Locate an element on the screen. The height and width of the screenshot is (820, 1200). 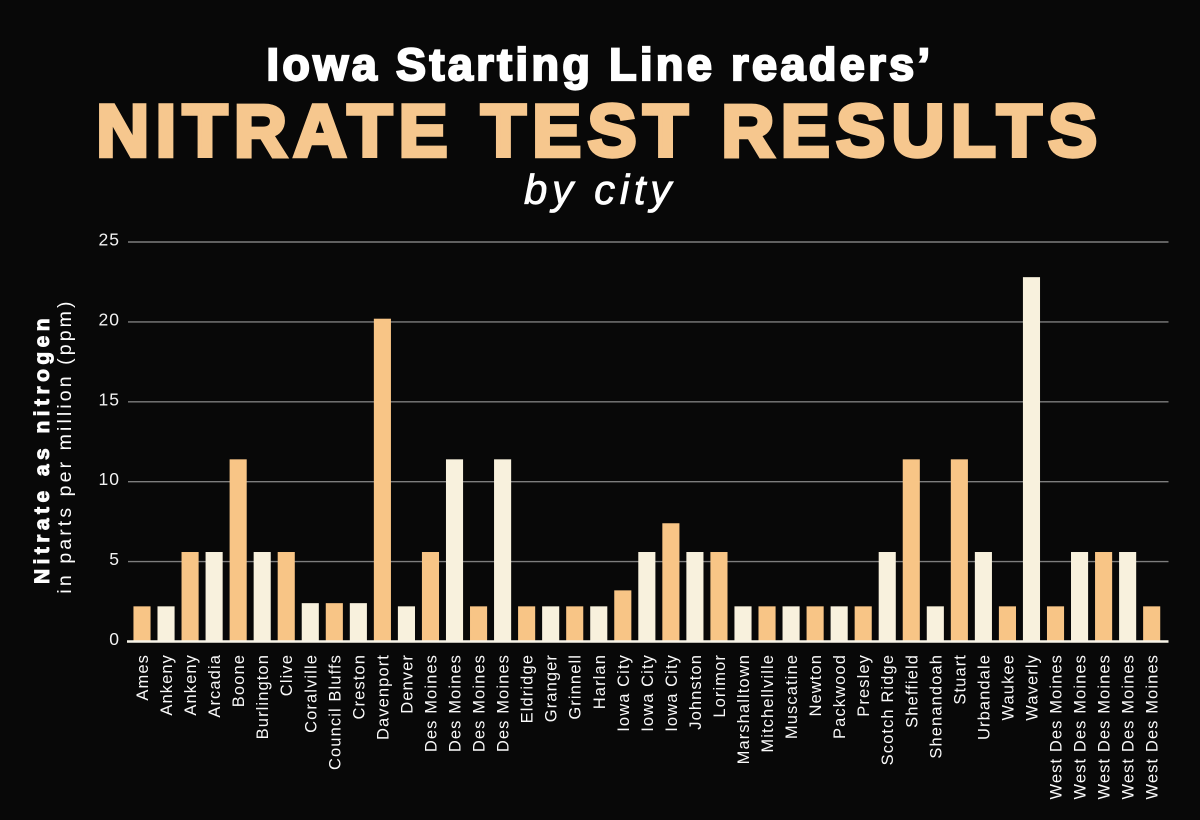
svg-text: Sheffield is located at coordinates (912, 691).